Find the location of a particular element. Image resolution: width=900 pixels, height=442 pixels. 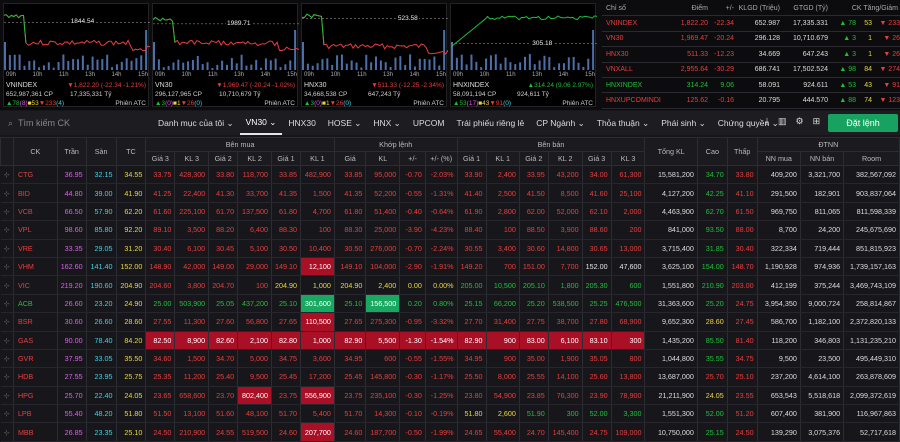

subcol-11: KL 1 is located at coordinates (502, 158).